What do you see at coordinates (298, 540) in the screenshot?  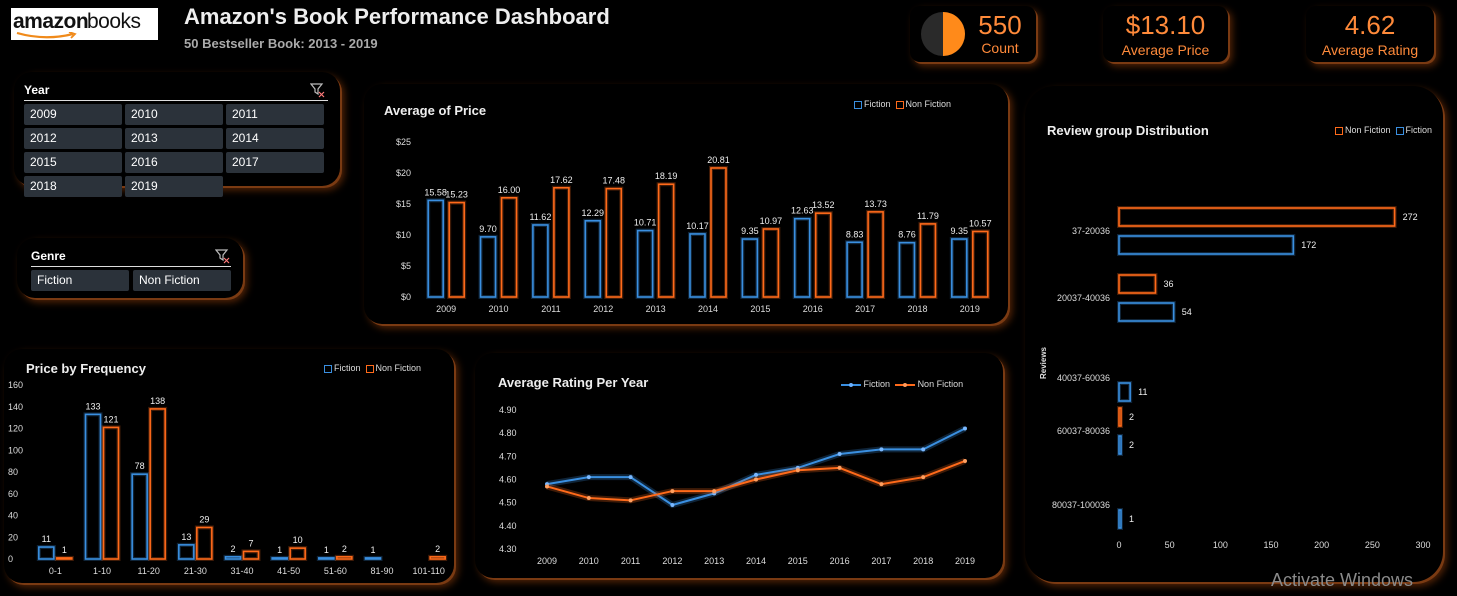 I see `data-label: 10` at bounding box center [298, 540].